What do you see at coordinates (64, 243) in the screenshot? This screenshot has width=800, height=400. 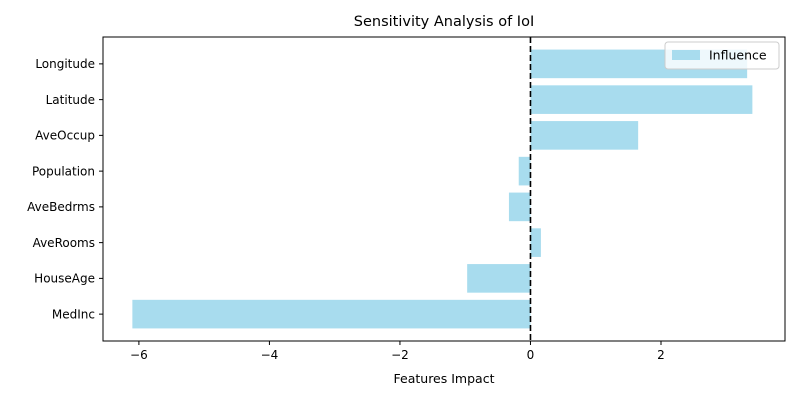 I see `y-tick-label: AveRooms` at bounding box center [64, 243].